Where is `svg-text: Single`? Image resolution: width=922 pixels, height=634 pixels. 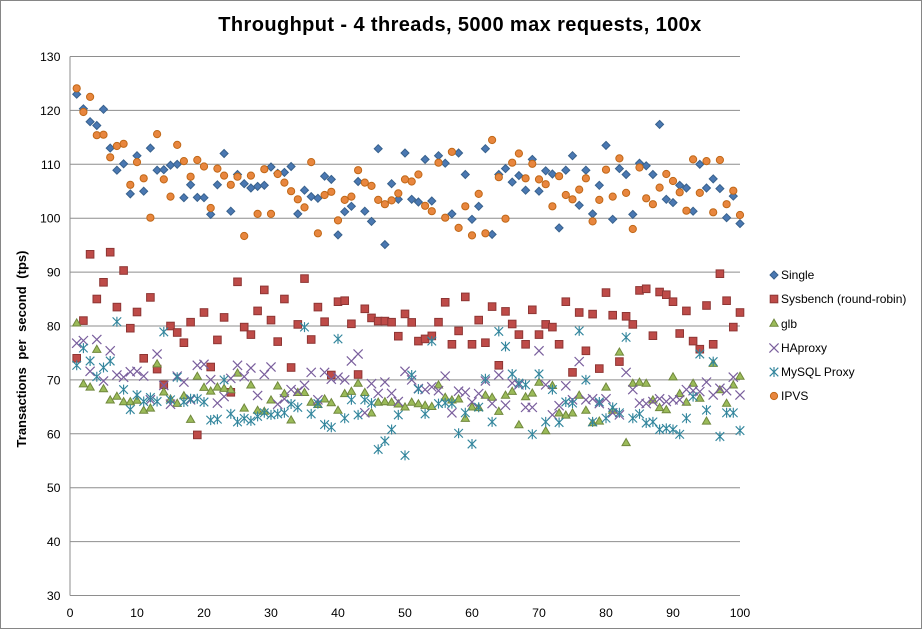
svg-text: Single is located at coordinates (798, 275).